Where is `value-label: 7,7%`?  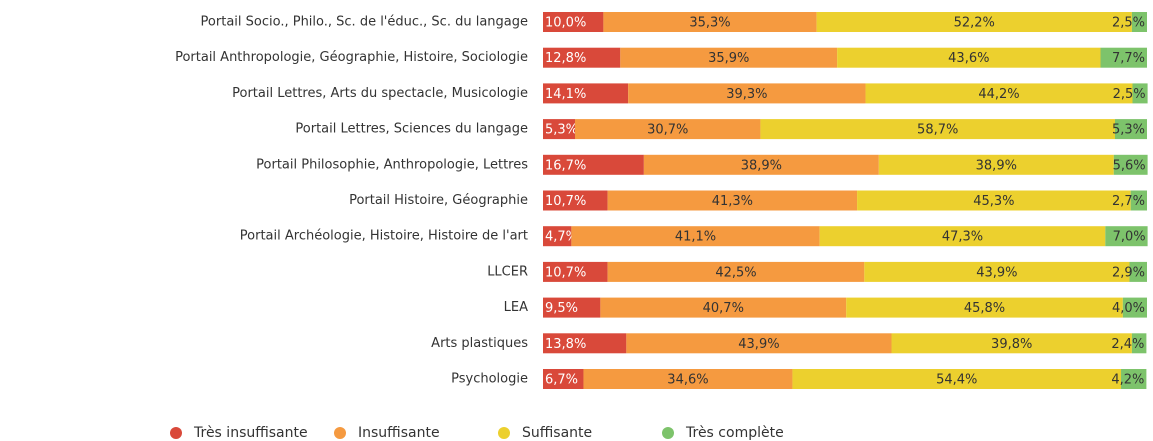 value-label: 7,7% is located at coordinates (1128, 58).